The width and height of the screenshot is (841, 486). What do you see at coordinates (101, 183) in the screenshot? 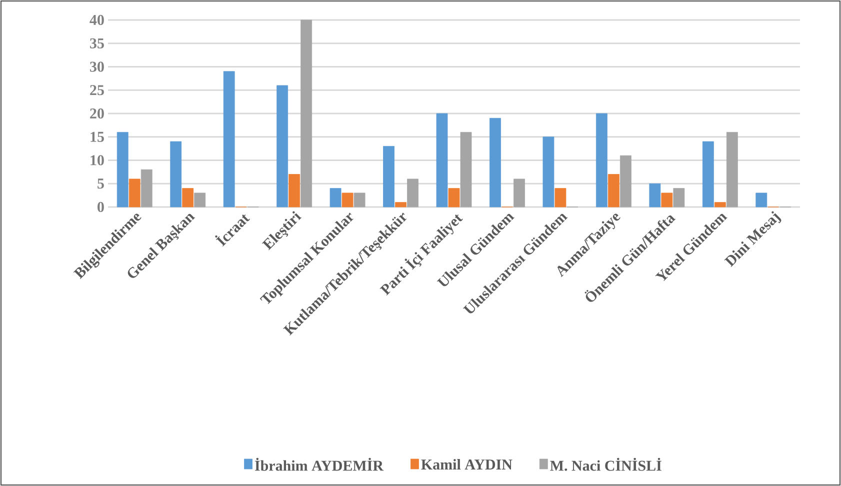
I see `y-tick-label: 5` at bounding box center [101, 183].